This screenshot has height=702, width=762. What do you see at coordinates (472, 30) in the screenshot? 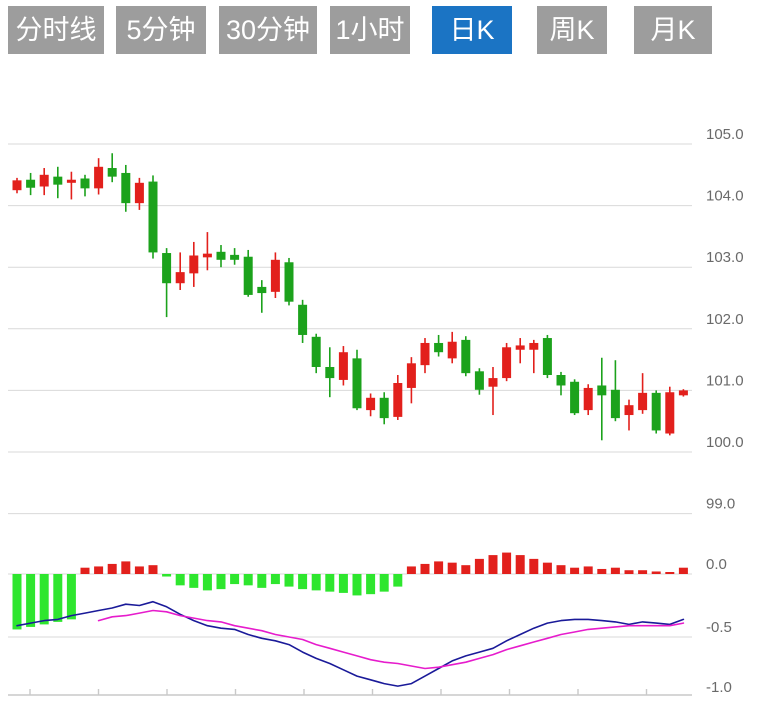
I see `tab-daily-k: 日K` at bounding box center [472, 30].